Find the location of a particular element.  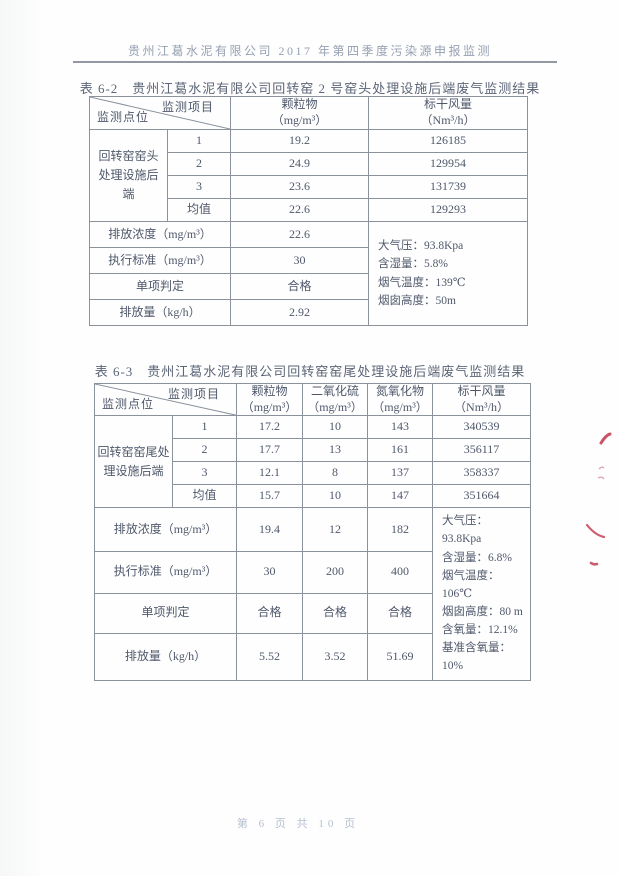

table-row: 执行标准（mg/m³） 30 200 400 is located at coordinates (312, 572).